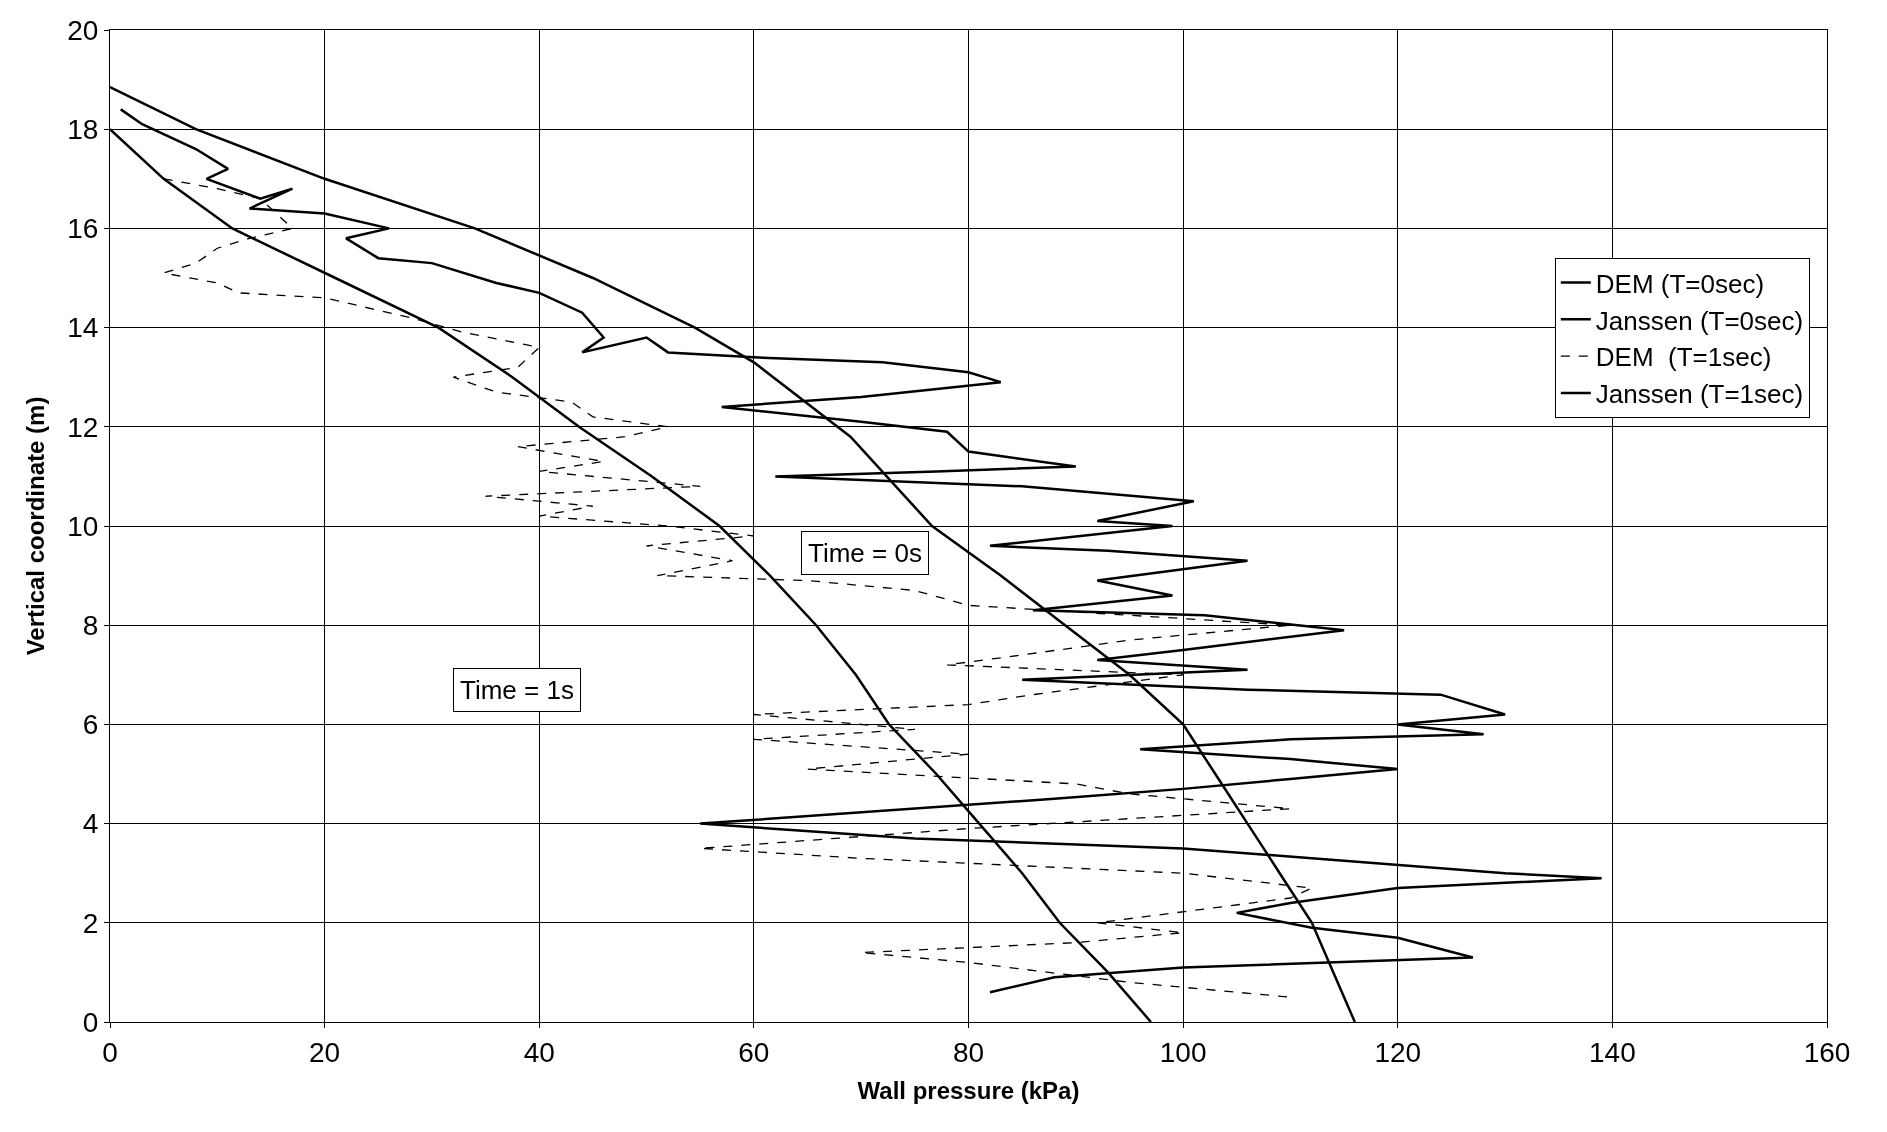 This screenshot has width=1887, height=1132. What do you see at coordinates (1699, 320) in the screenshot?
I see `legend-label: Janssen (T=0sec)` at bounding box center [1699, 320].